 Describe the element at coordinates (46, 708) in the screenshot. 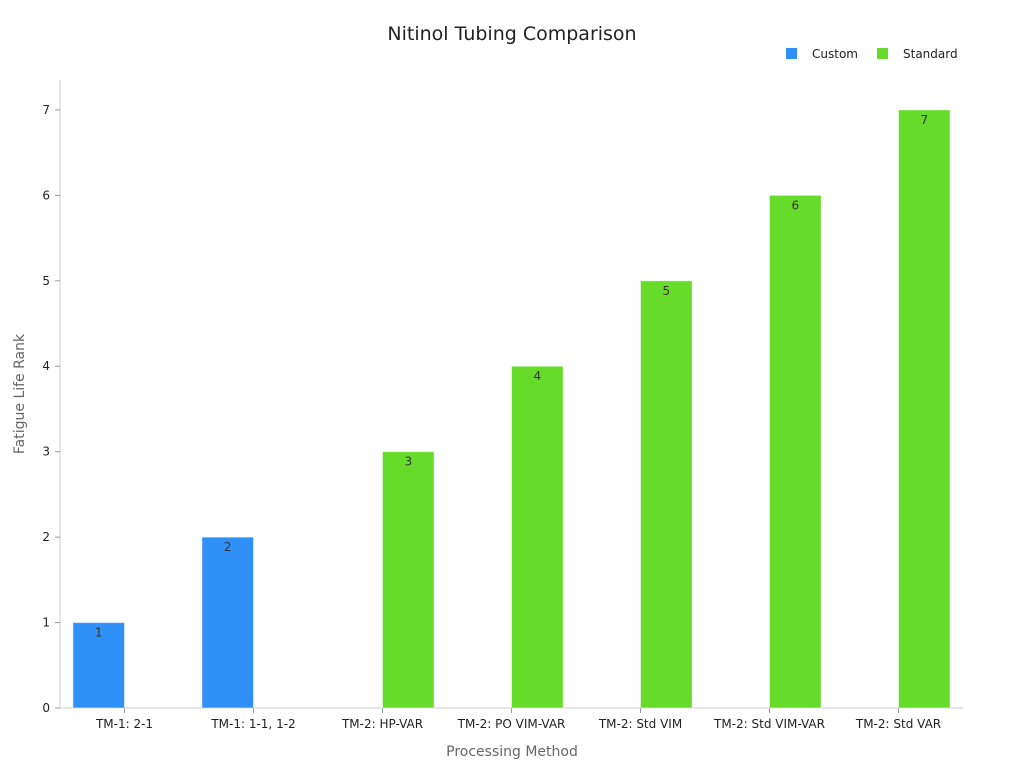

I see `y-tick-label: 0` at that location.